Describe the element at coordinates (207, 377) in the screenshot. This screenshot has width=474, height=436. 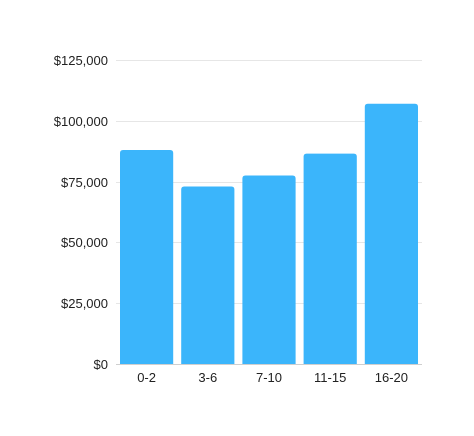
I see `x-tick-label: 3-6` at that location.